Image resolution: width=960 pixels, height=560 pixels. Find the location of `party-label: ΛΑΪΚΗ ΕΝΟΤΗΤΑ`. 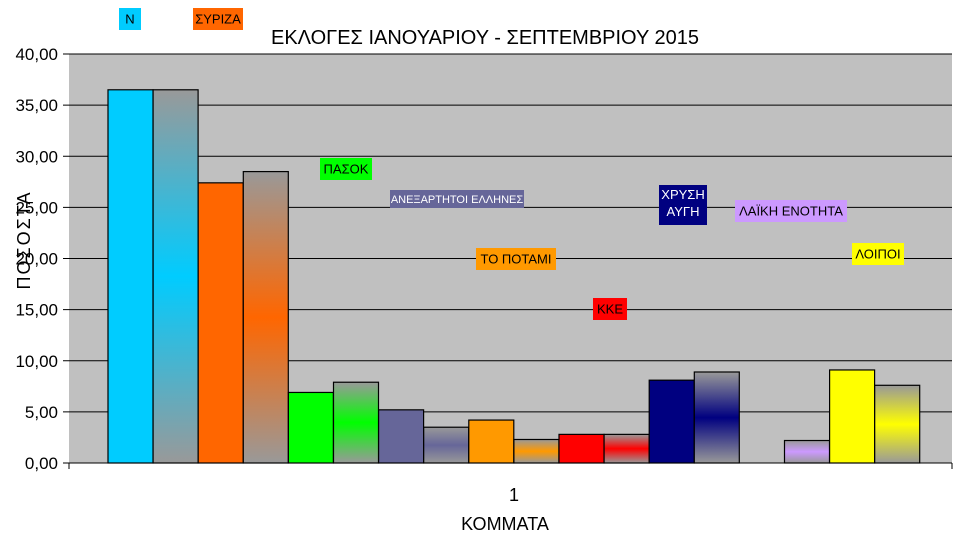

party-label: ΛΑΪΚΗ ΕΝΟΤΗΤΑ is located at coordinates (791, 211).